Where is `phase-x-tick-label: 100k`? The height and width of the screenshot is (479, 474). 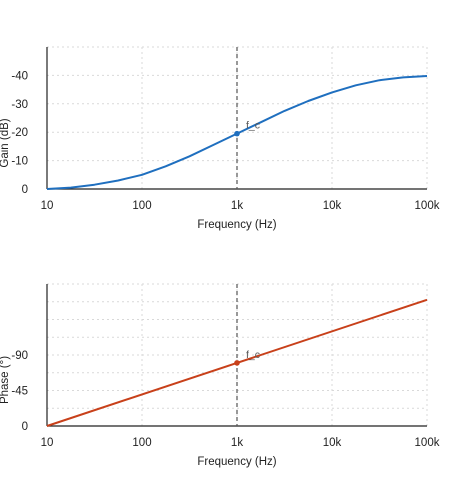
phase-x-tick-label: 100k is located at coordinates (427, 443).